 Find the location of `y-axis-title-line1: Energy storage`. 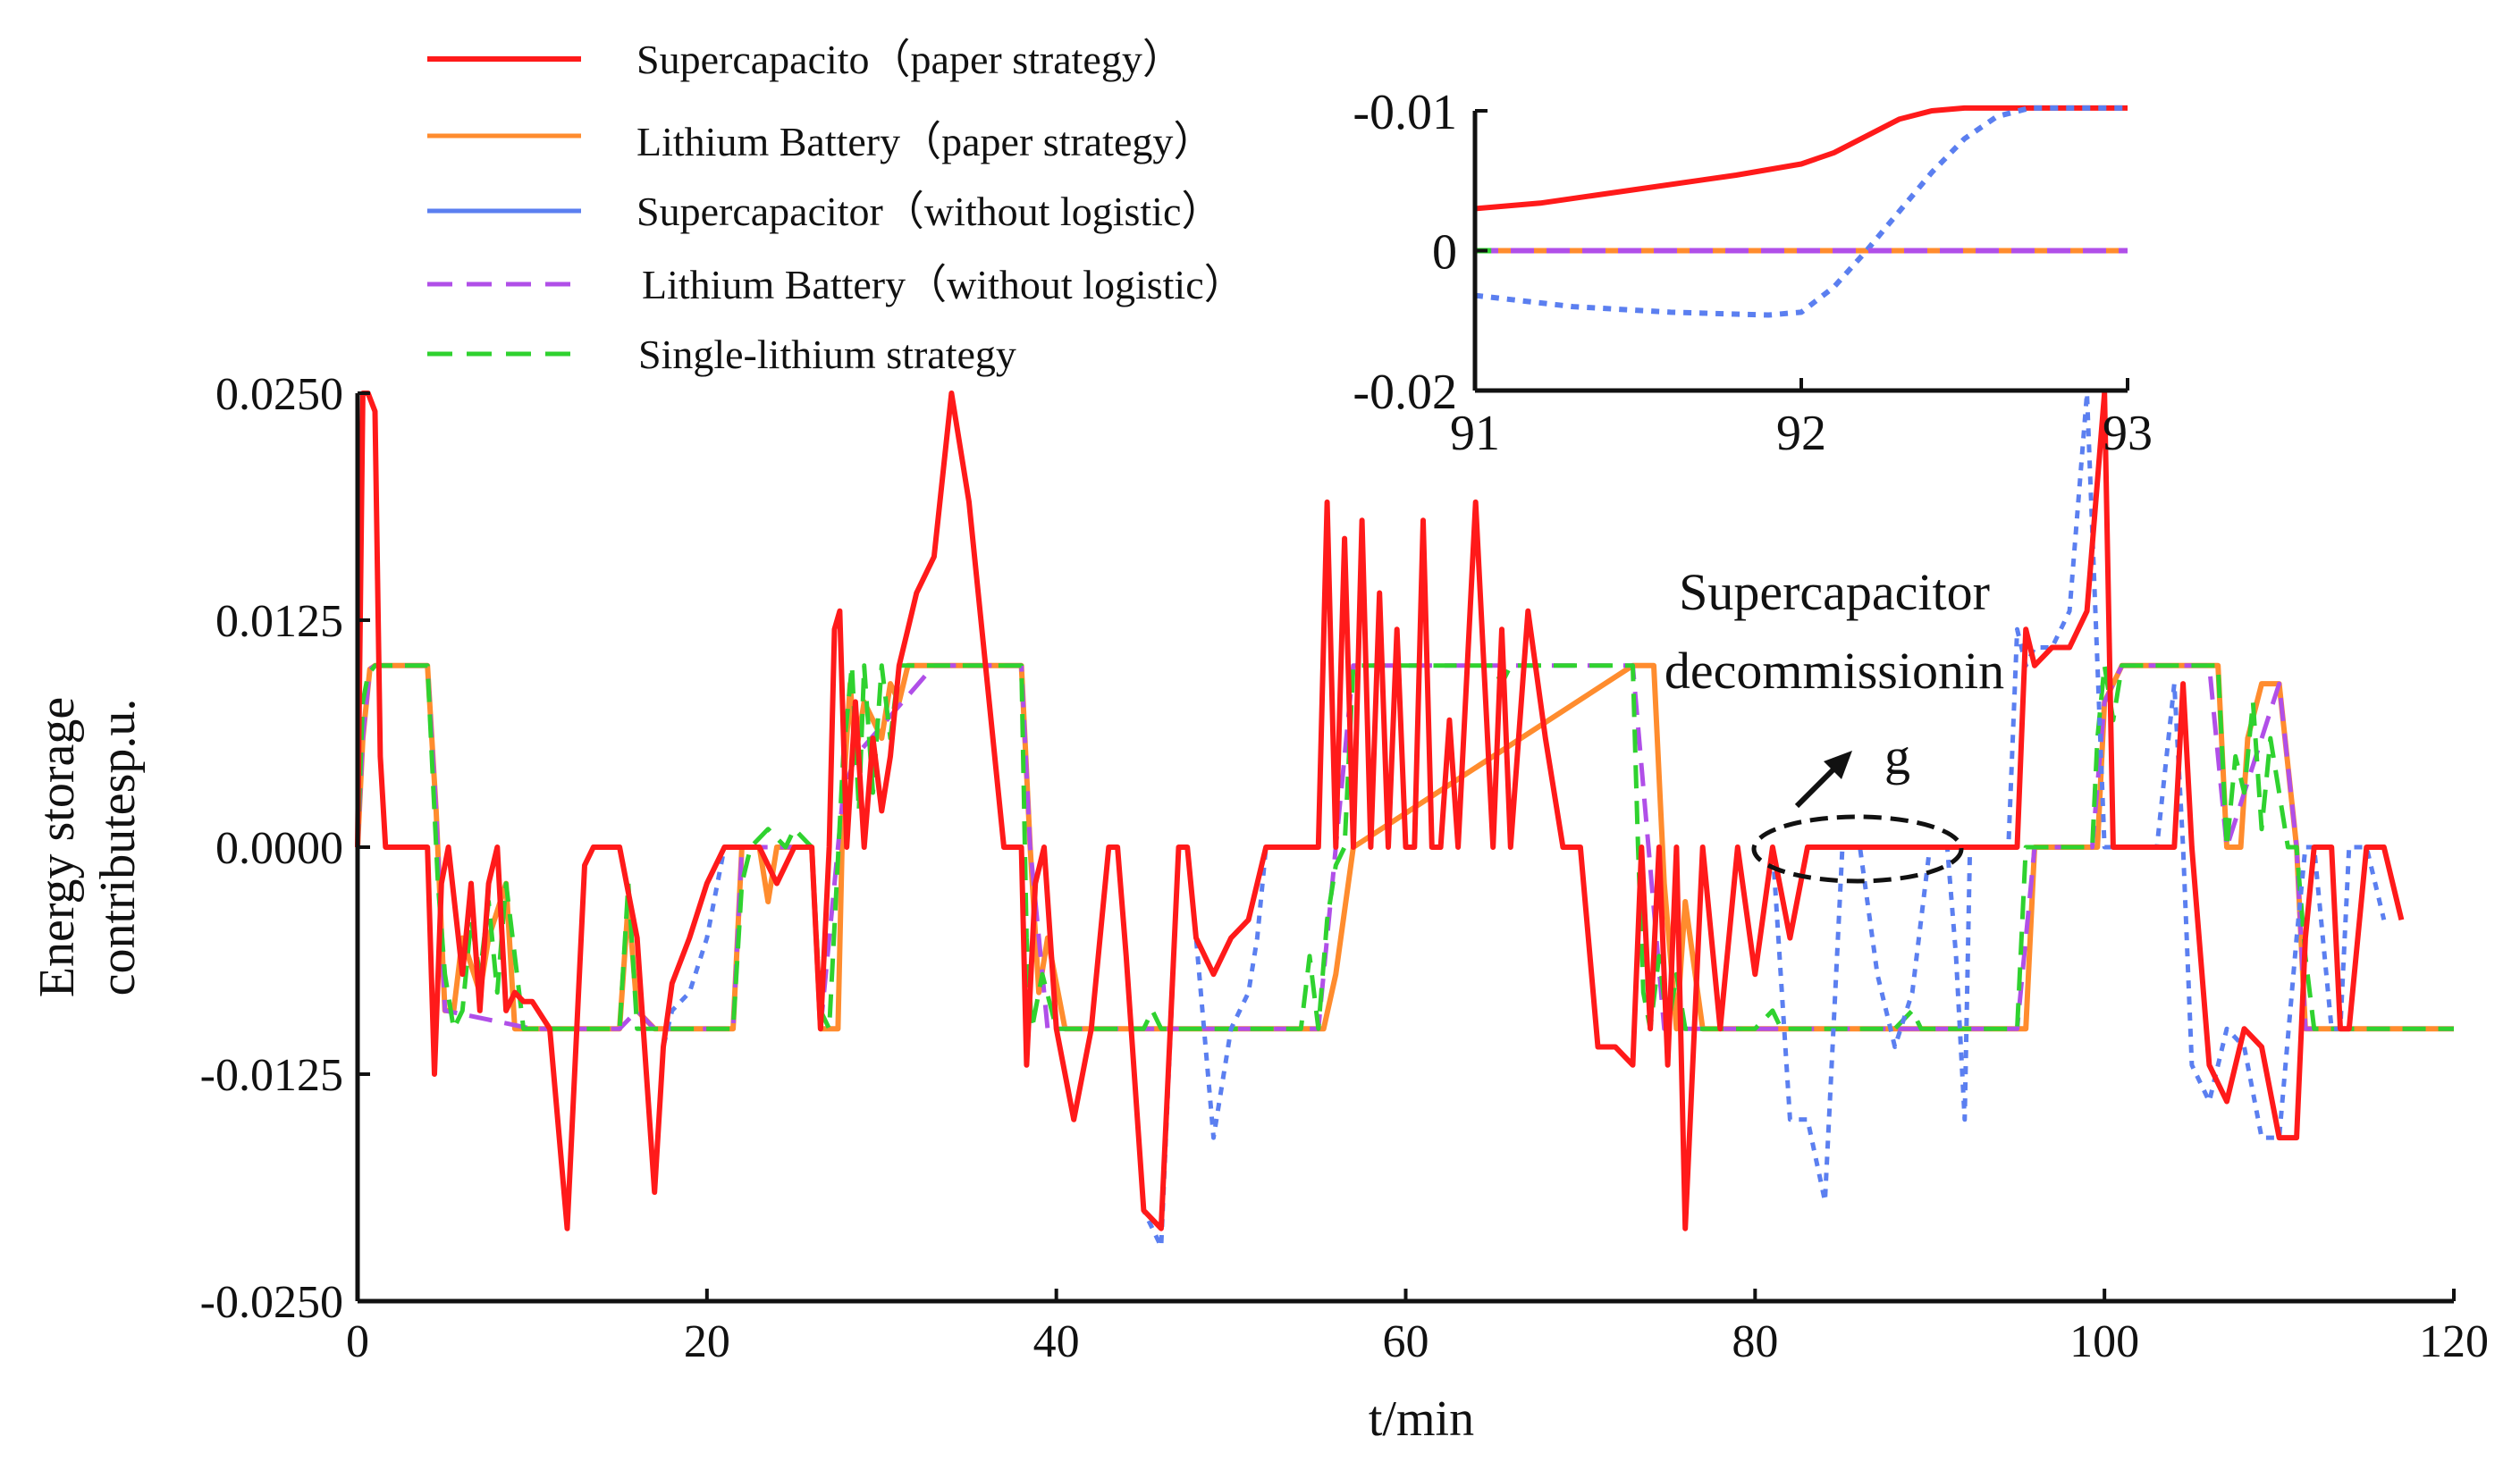

y-axis-title-line1: Energy storage is located at coordinates (57, 847).